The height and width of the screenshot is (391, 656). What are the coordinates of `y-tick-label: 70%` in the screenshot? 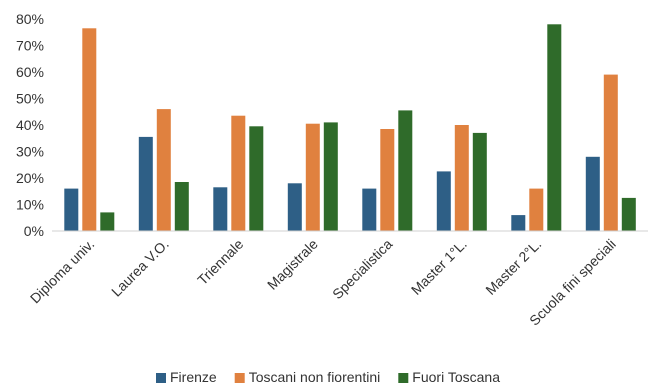 It's located at (30, 46).